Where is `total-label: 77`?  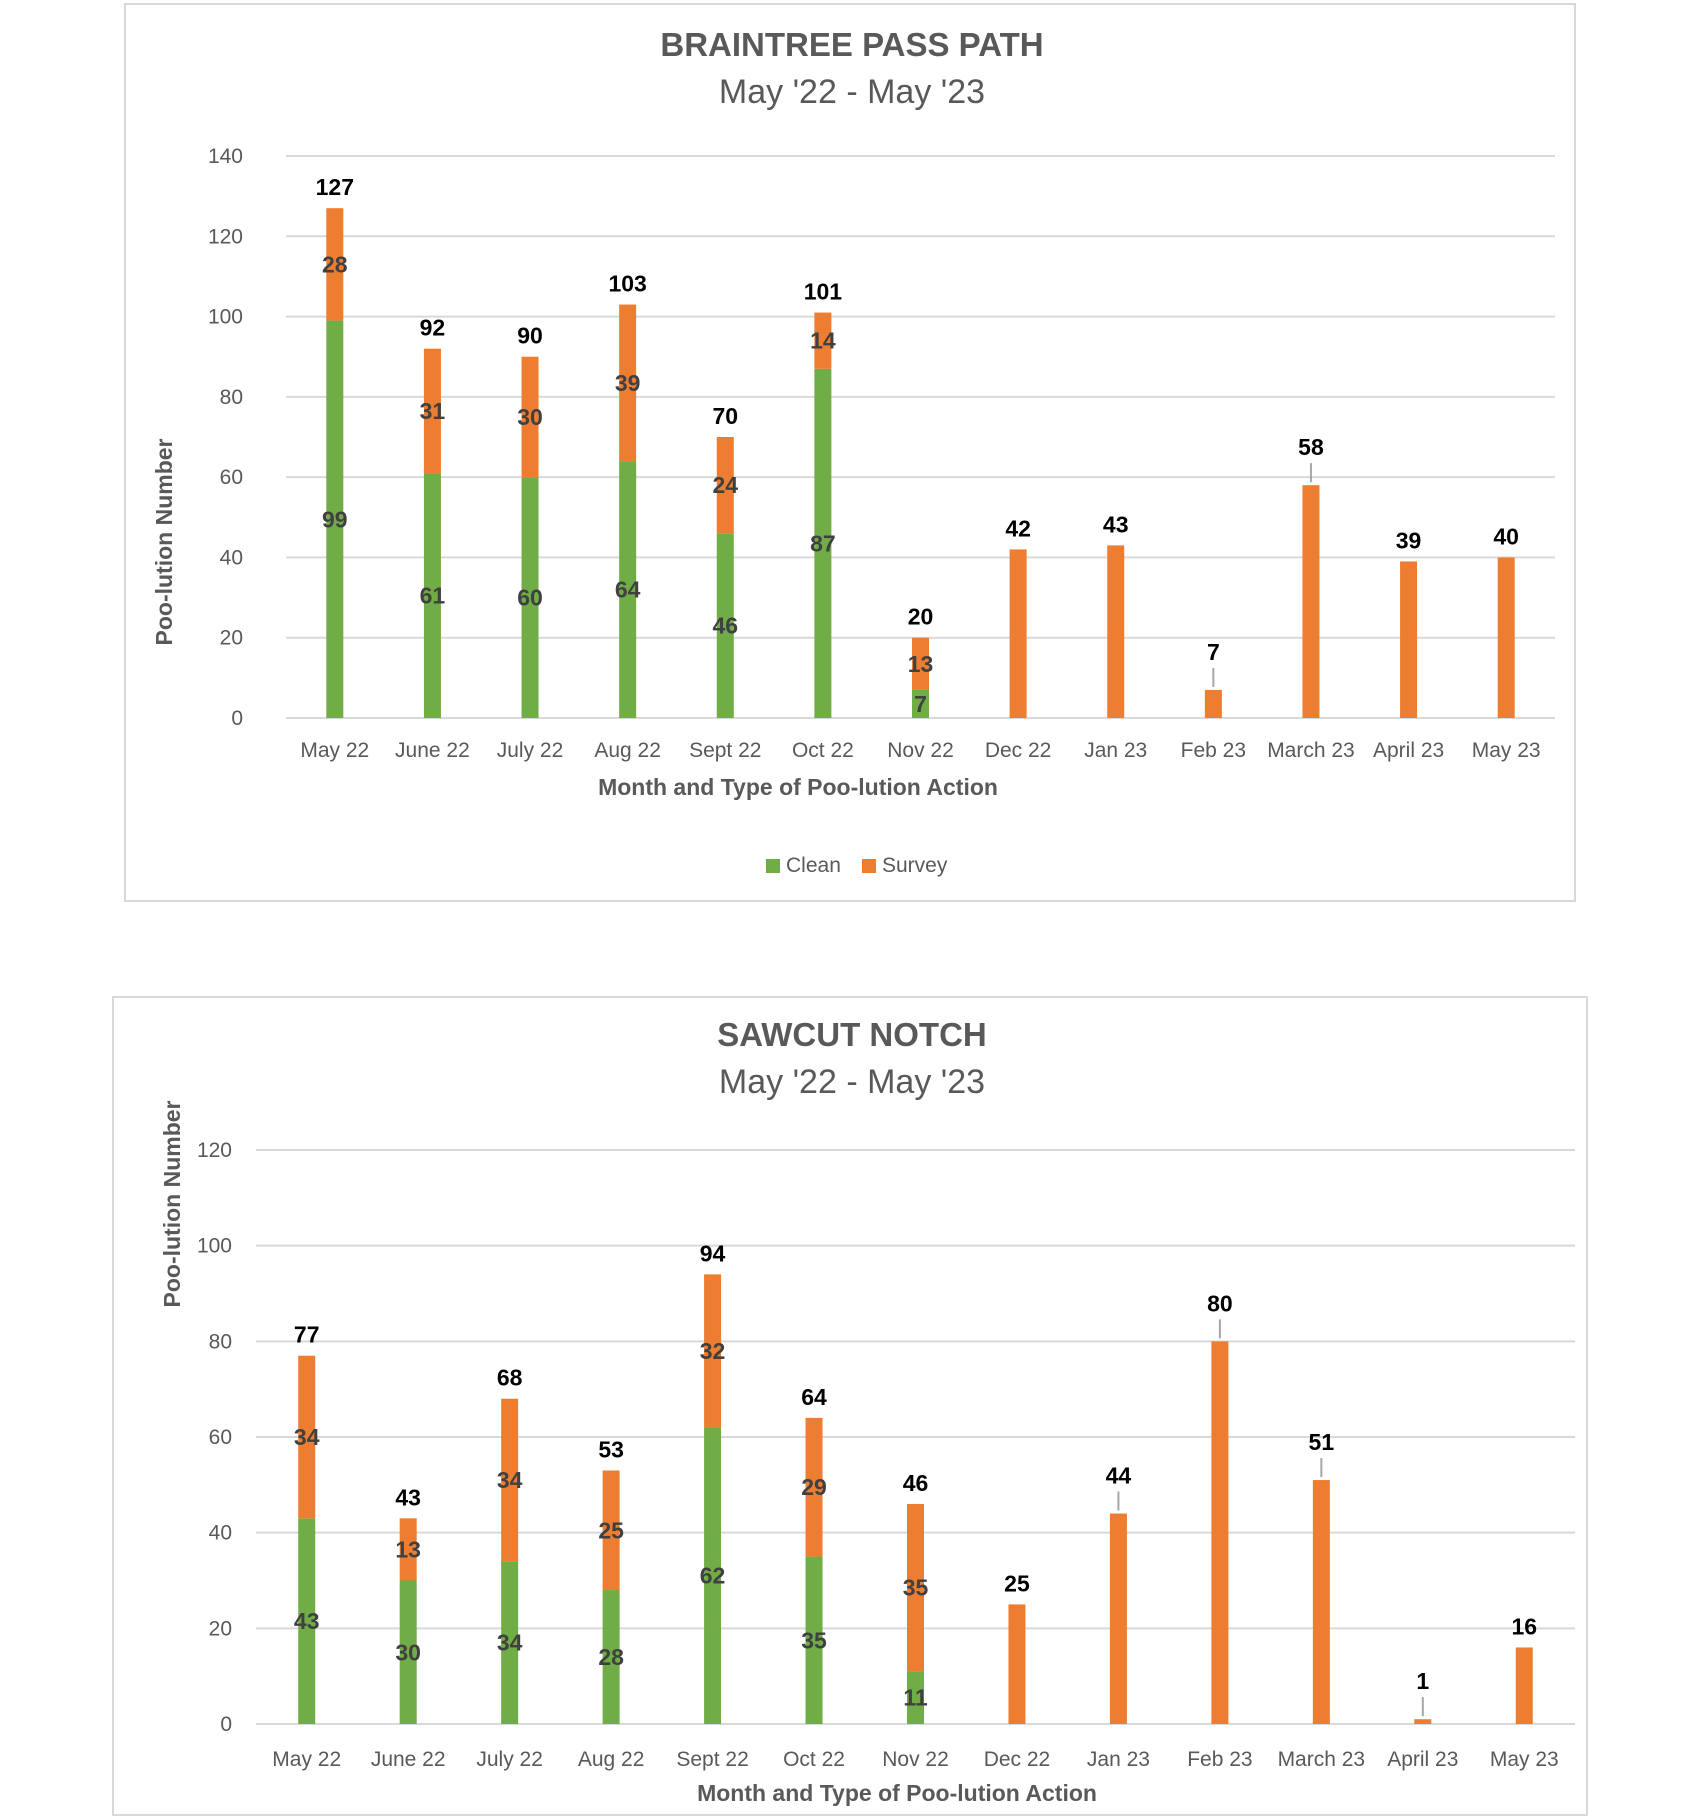
total-label: 77 is located at coordinates (307, 1335).